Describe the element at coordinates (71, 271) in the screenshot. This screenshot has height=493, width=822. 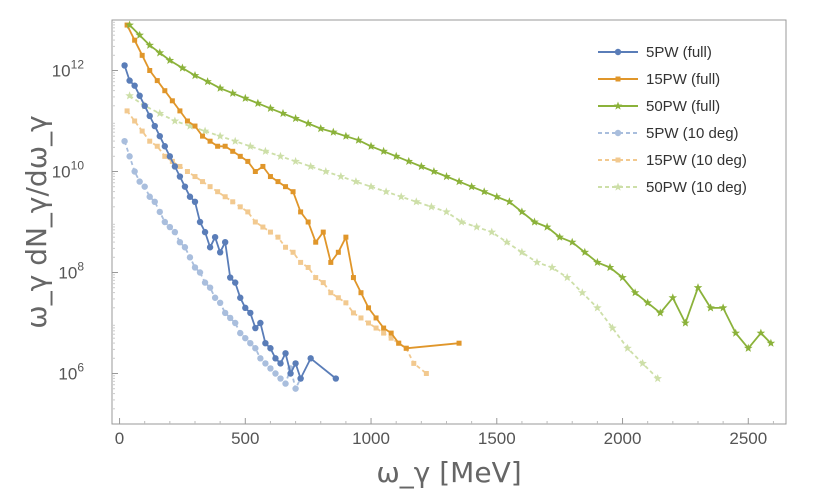
I see `y-tick-label: 10⁸` at that location.